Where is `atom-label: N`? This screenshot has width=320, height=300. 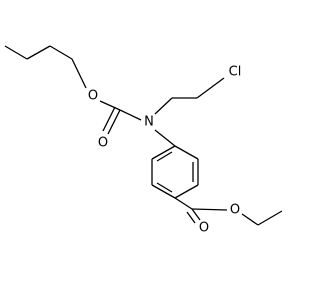
atom-label: N is located at coordinates (149, 122).